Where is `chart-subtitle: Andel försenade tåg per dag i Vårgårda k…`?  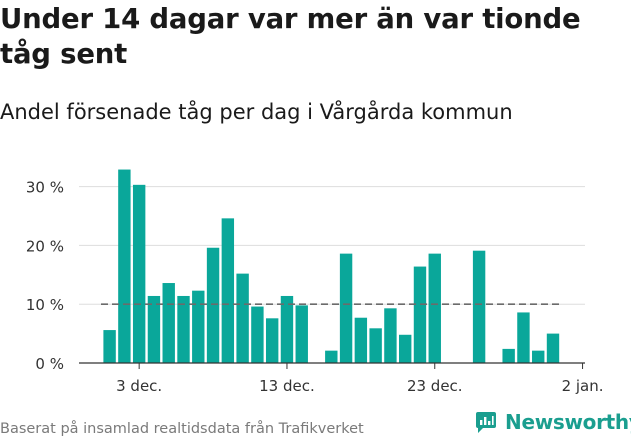 chart-subtitle: Andel försenade tåg per dag i Vårgårda k… is located at coordinates (256, 112).